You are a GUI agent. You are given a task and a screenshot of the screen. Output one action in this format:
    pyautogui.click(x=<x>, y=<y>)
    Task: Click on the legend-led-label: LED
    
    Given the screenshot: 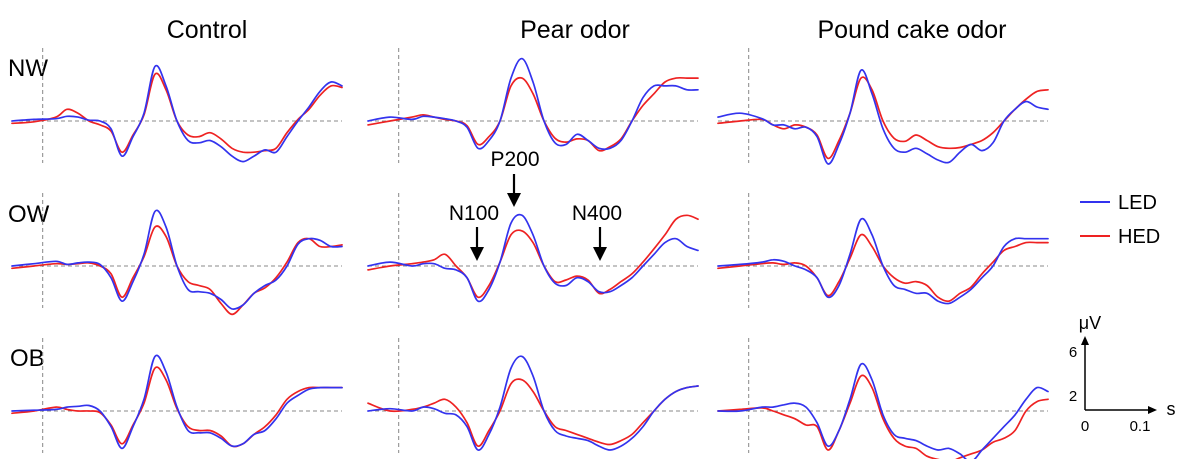 What is the action you would take?
    pyautogui.click(x=1137, y=203)
    